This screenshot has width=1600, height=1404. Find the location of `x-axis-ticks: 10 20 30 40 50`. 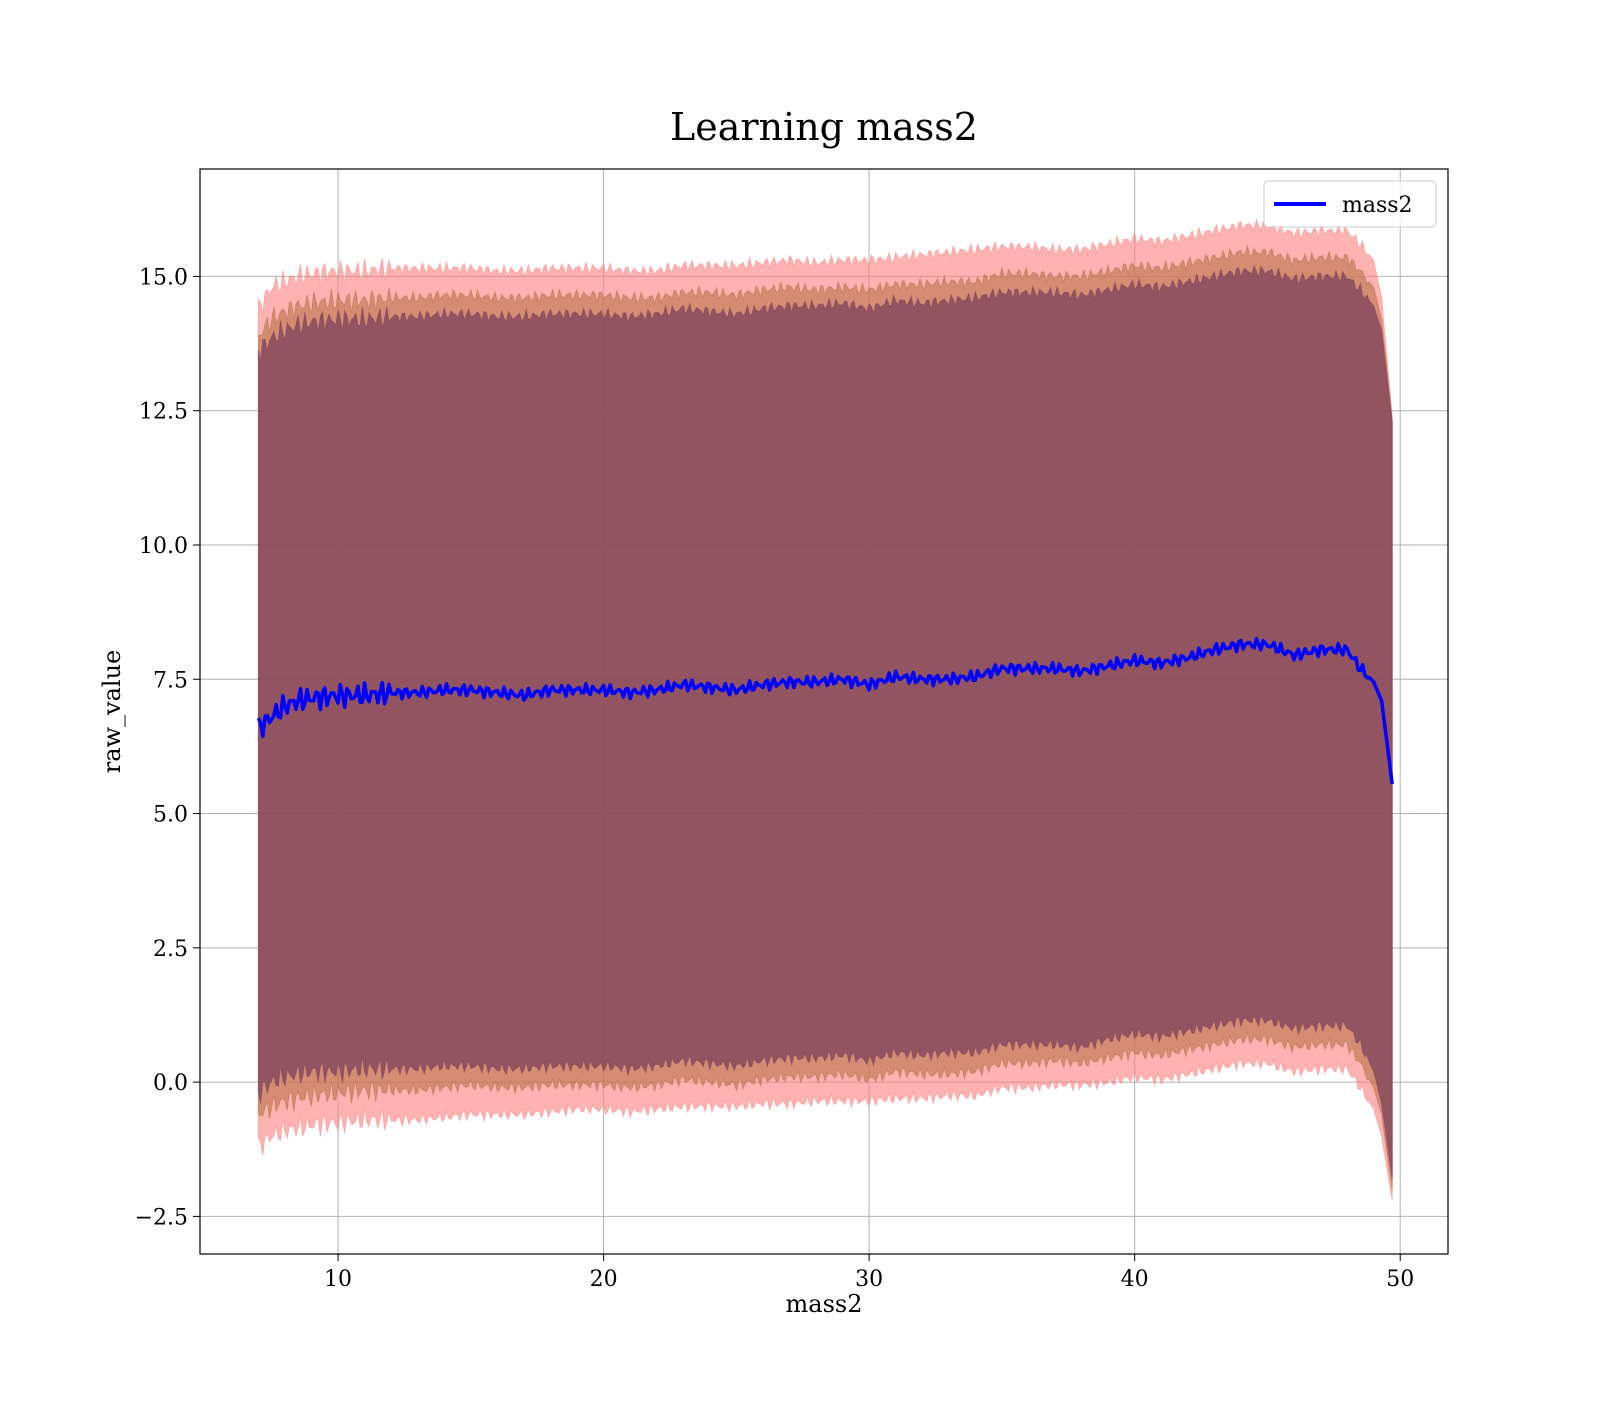

x-axis-ticks: 10 20 30 40 50 is located at coordinates (869, 1273).